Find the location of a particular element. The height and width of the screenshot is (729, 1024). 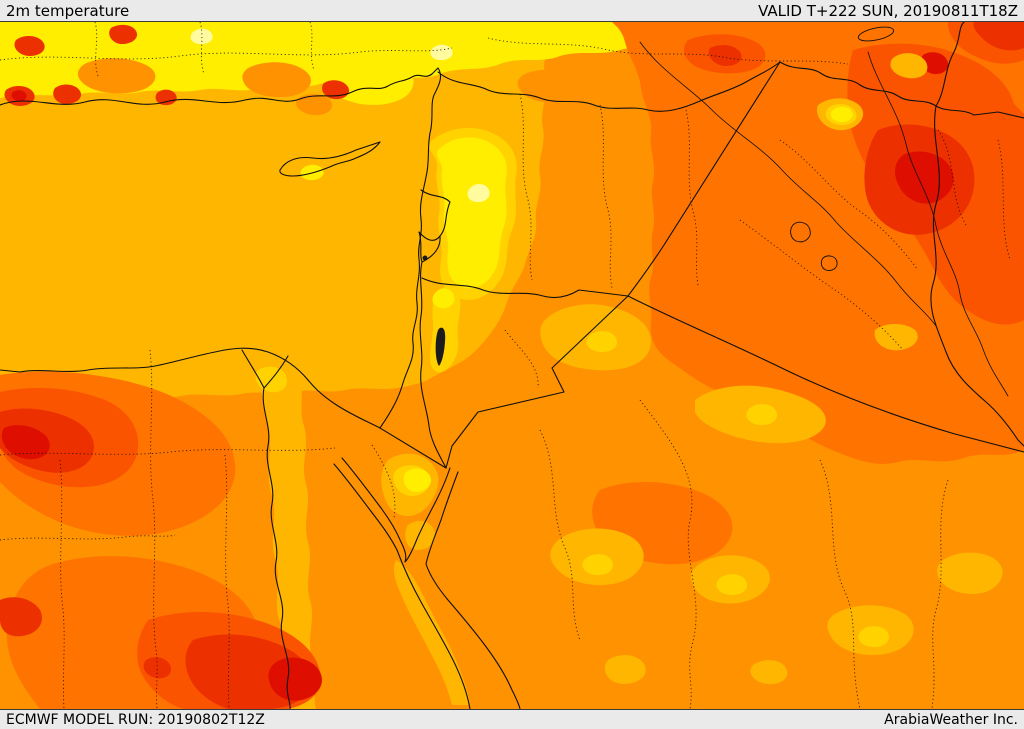

sinai-yellow-spot is located at coordinates (417, 480).